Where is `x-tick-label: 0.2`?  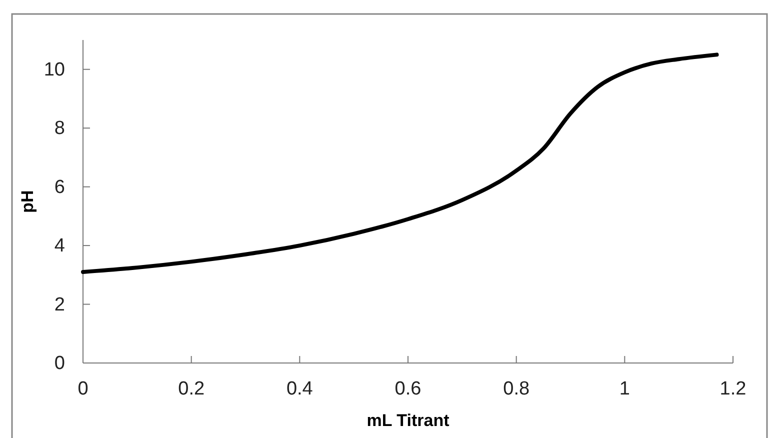
x-tick-label: 0.2 is located at coordinates (191, 389).